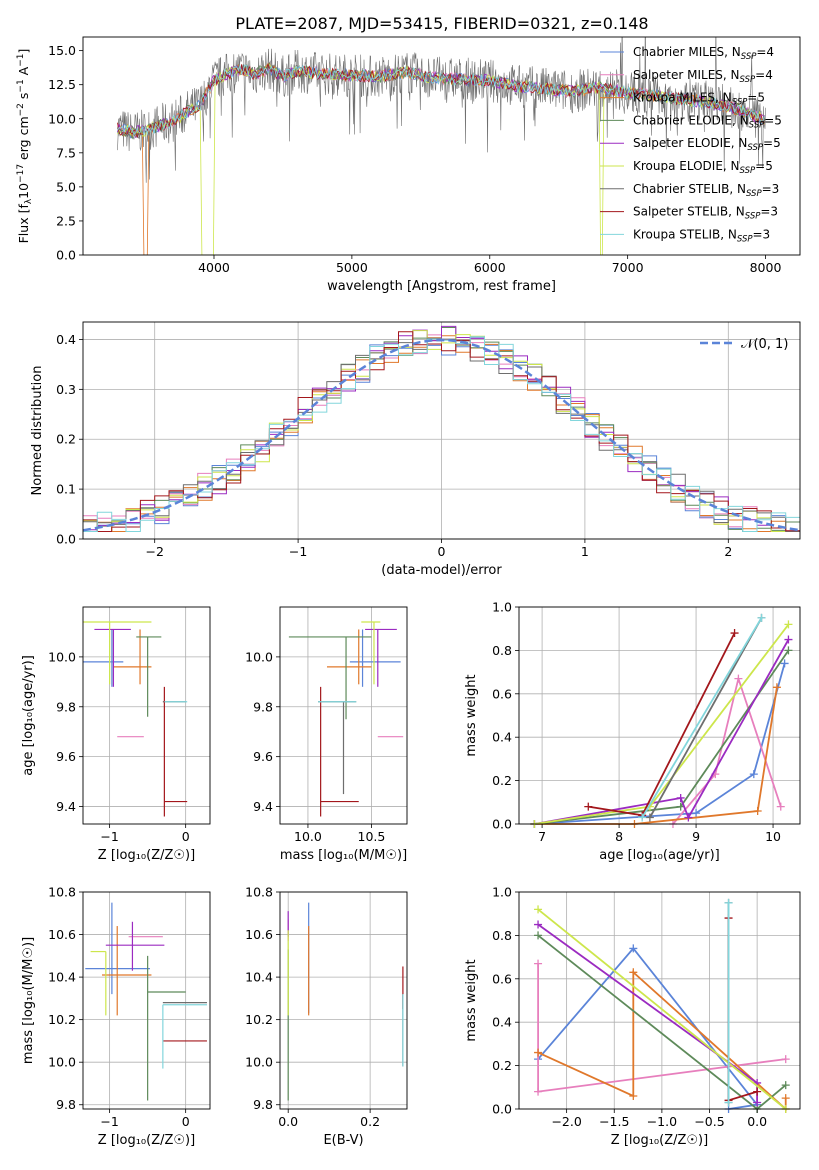 Image resolution: width=819 pixels, height=1170 pixels. Describe the element at coordinates (619, 836) in the screenshot. I see `x-tick-label: 8` at that location.